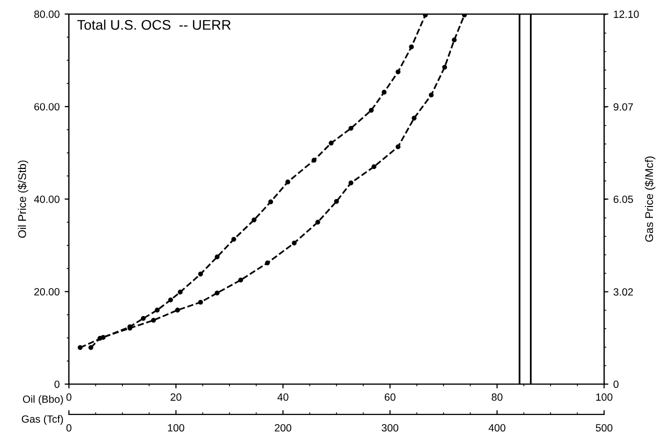  I want to click on y-tick-label: 20.00, so click(47, 292).